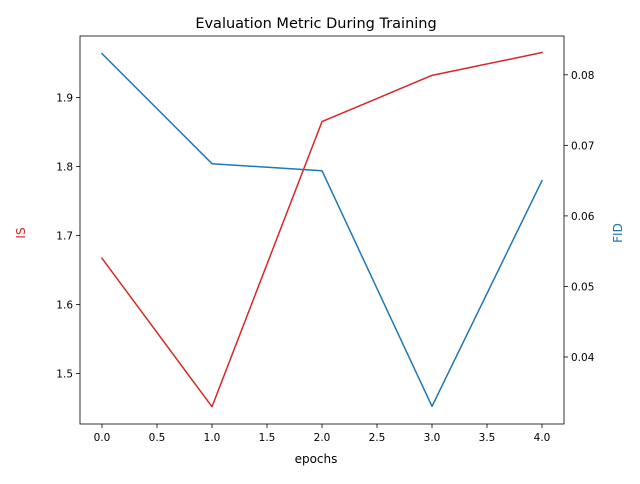  Describe the element at coordinates (212, 438) in the screenshot. I see `x-tick-label: 1.0` at that location.